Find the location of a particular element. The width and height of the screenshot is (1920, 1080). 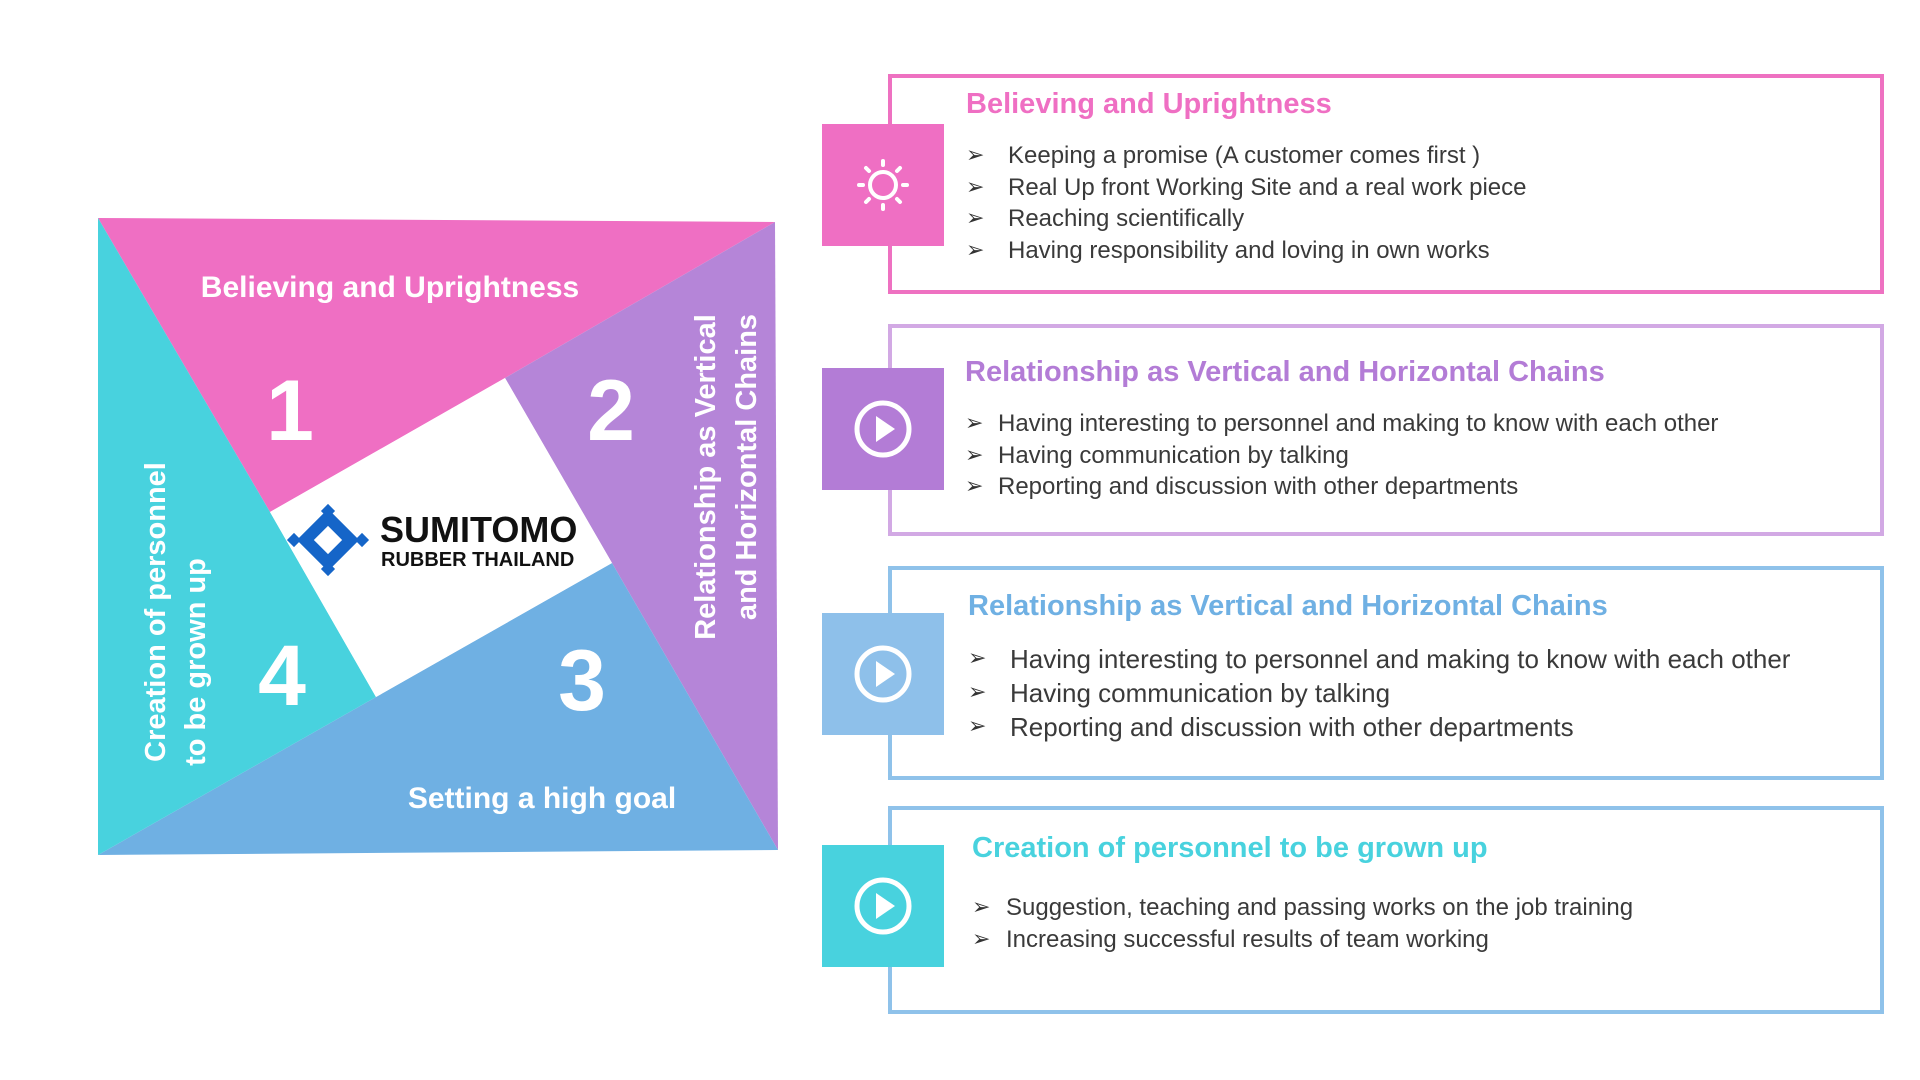

quadrant-4-label-line2: to be grown up is located at coordinates (196, 662).